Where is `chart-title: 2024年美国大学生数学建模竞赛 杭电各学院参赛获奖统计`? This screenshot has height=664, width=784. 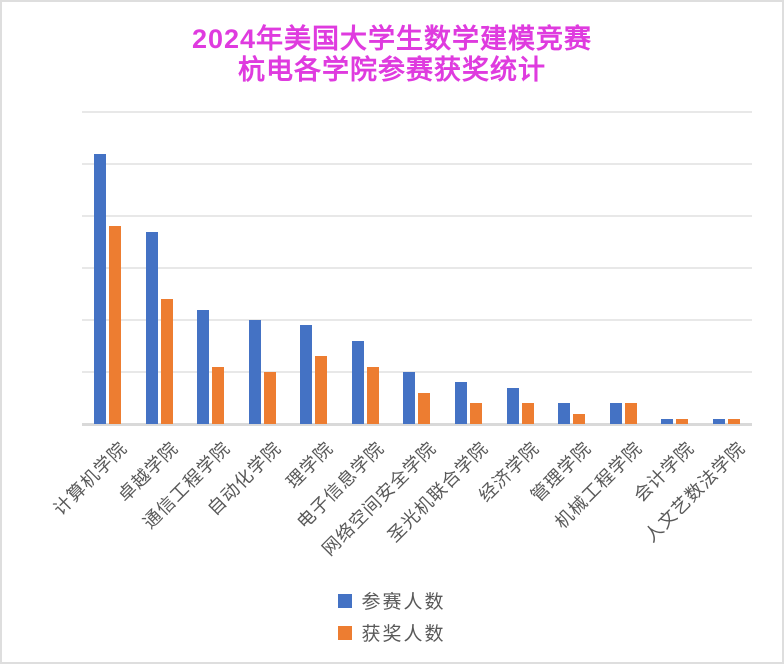
chart-title: 2024年美国大学生数学建模竞赛 杭电各学院参赛获奖统计 is located at coordinates (392, 55).